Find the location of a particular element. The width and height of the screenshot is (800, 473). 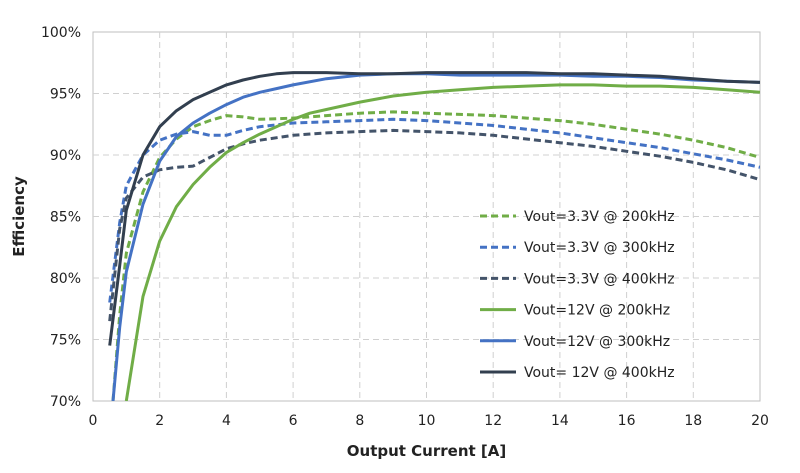

legend-label-4: Vout=12V @ 200kHz is located at coordinates (597, 311).